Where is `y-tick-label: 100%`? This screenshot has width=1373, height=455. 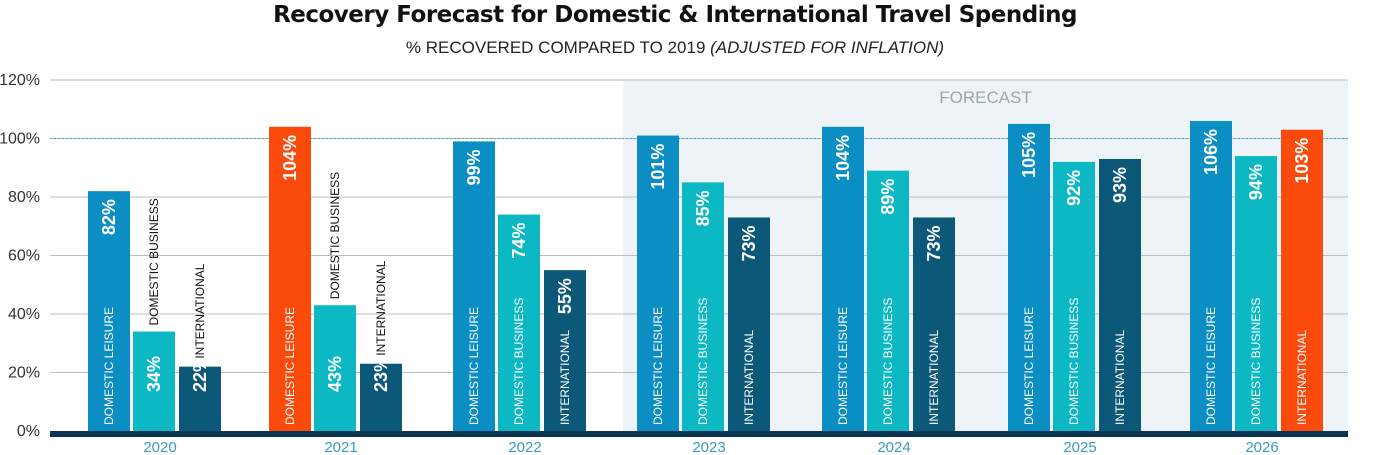
y-tick-label: 100% is located at coordinates (20, 139).